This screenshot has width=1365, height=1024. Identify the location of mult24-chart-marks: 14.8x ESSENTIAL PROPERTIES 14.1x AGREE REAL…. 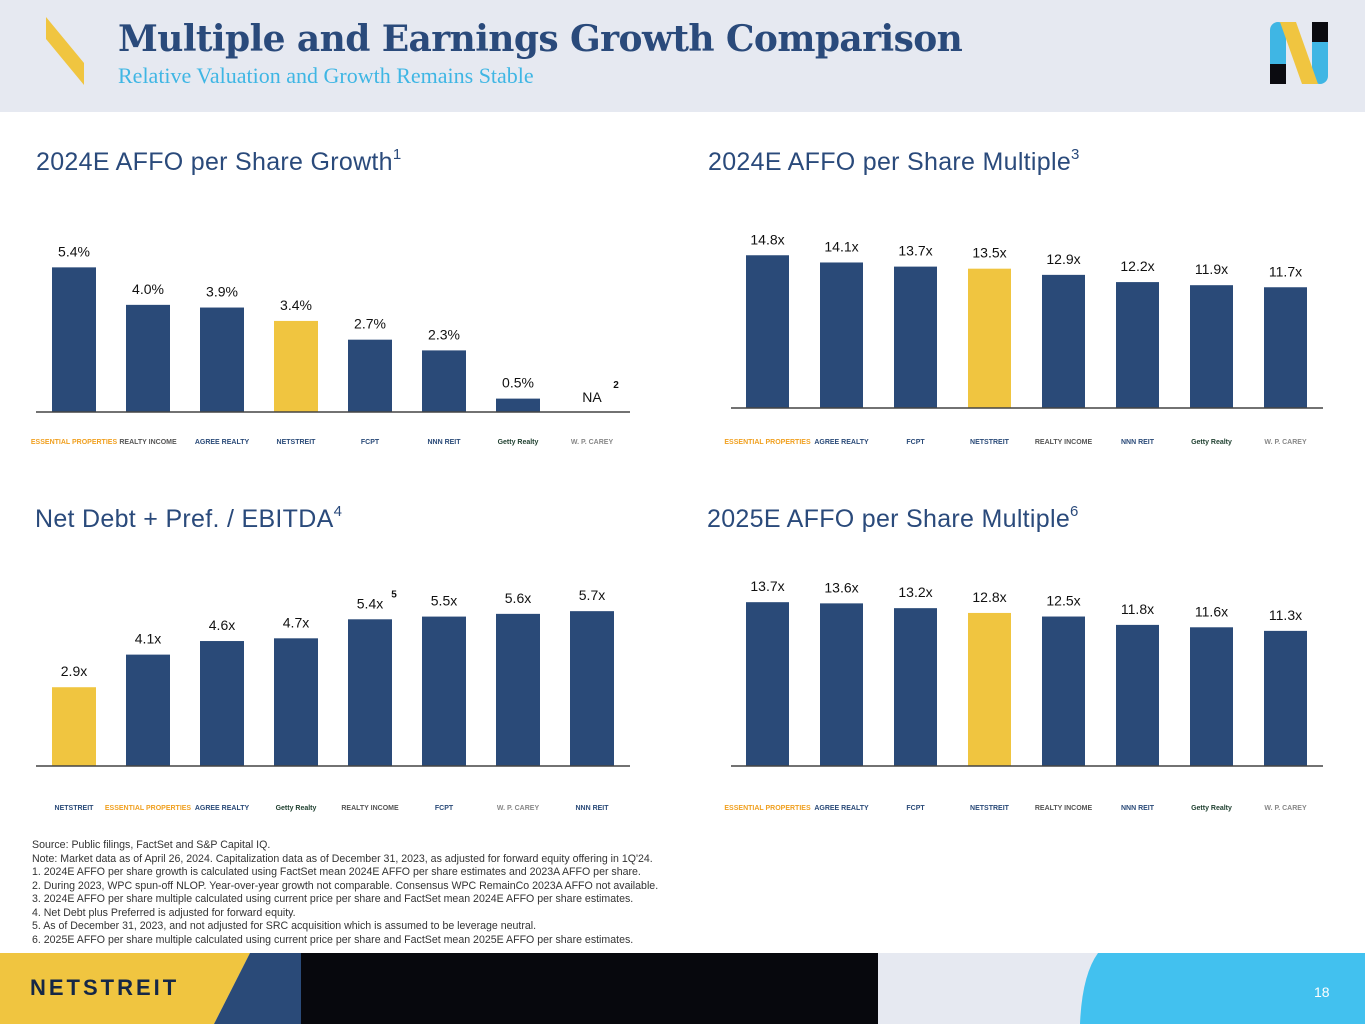
(1023, 338).